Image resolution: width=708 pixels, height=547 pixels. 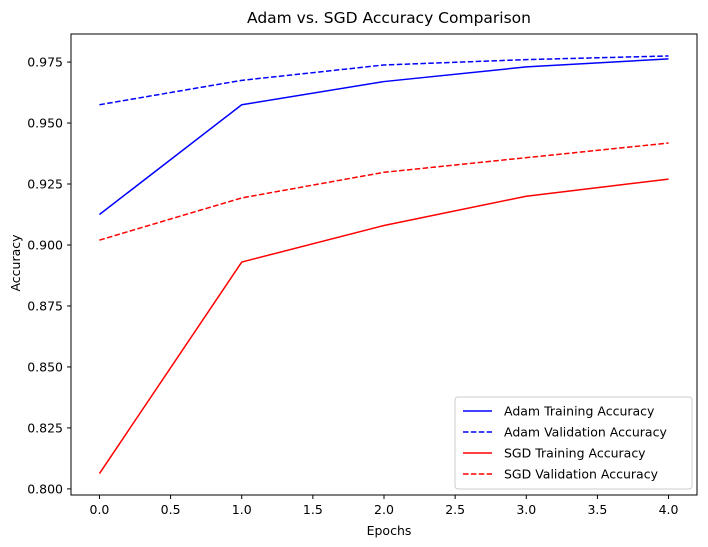 I want to click on x-tick-label: 4.0, so click(x=669, y=509).